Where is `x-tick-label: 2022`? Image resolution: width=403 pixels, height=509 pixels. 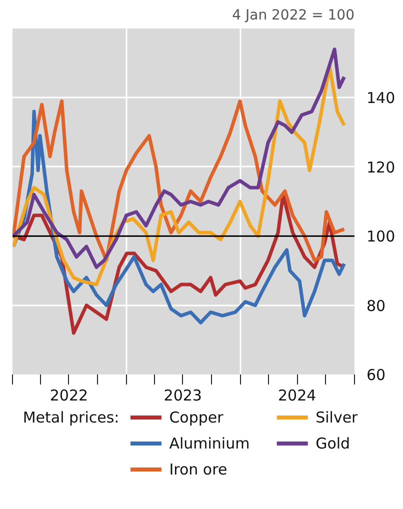
x-tick-label: 2022 is located at coordinates (69, 395).